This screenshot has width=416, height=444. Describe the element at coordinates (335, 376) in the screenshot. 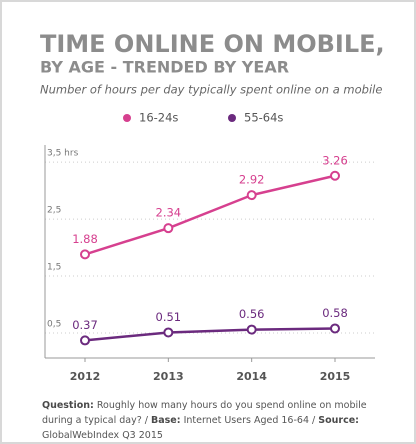

I see `x-tick-label: 2015` at that location.